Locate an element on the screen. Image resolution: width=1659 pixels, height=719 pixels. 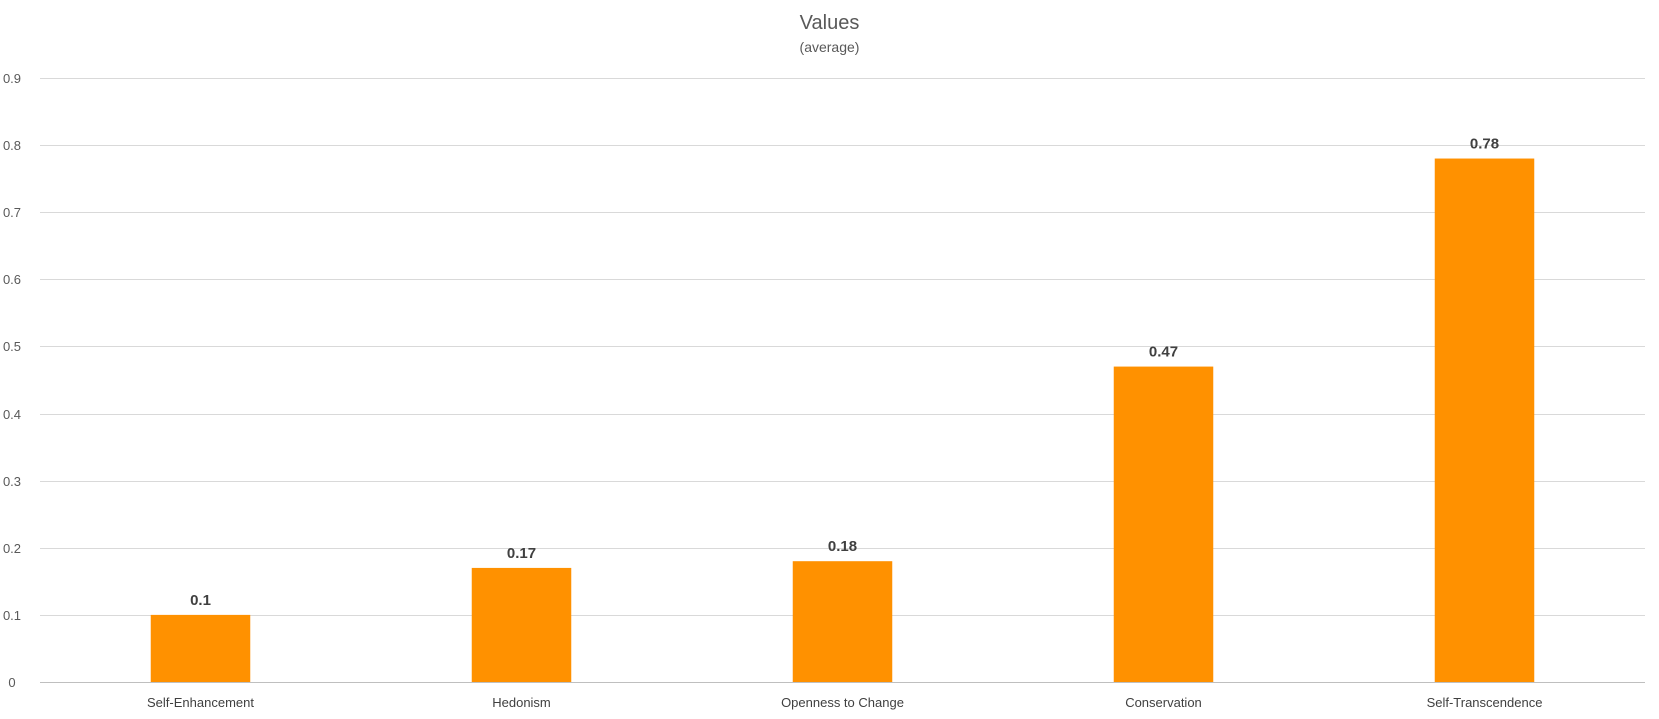
bar-conservation is located at coordinates (1163, 524).